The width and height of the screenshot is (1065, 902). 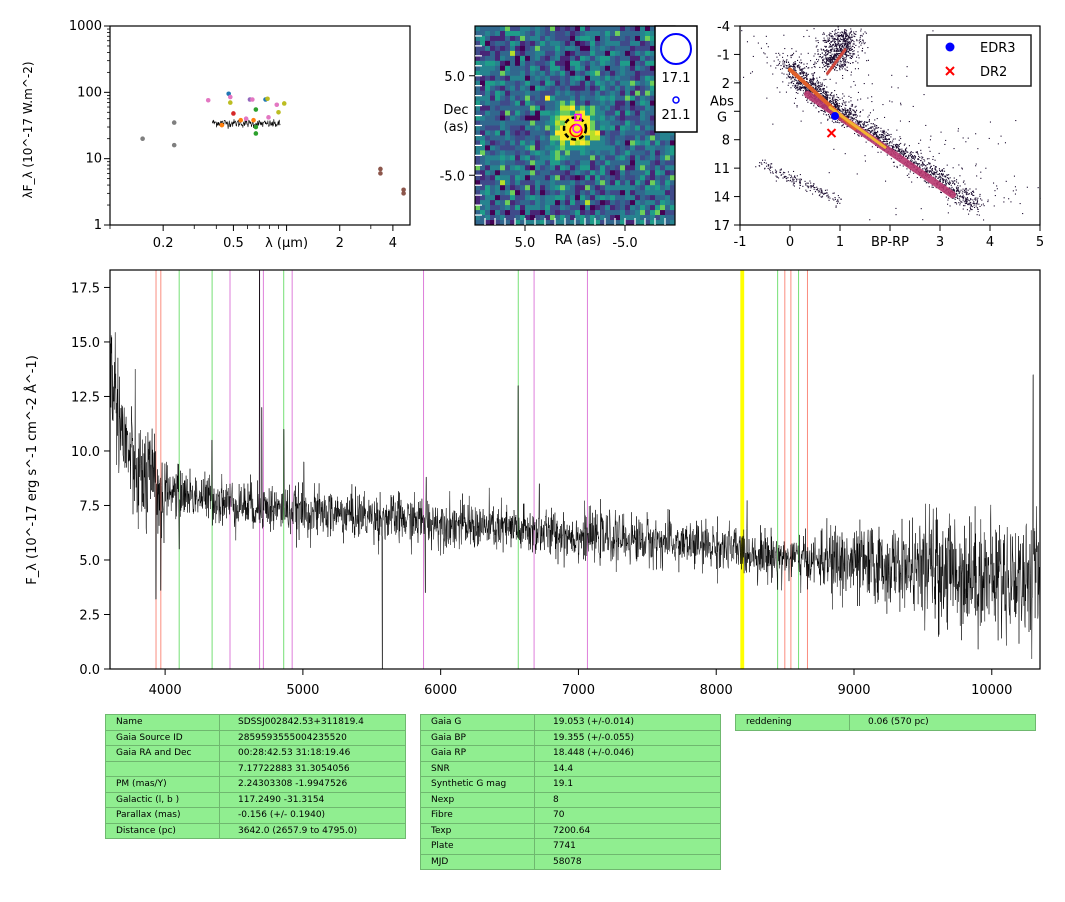 What do you see at coordinates (255, 753) in the screenshot?
I see `identity-row: Gaia RA and Dec 00:28:42.53 31:18:19.46` at bounding box center [255, 753].